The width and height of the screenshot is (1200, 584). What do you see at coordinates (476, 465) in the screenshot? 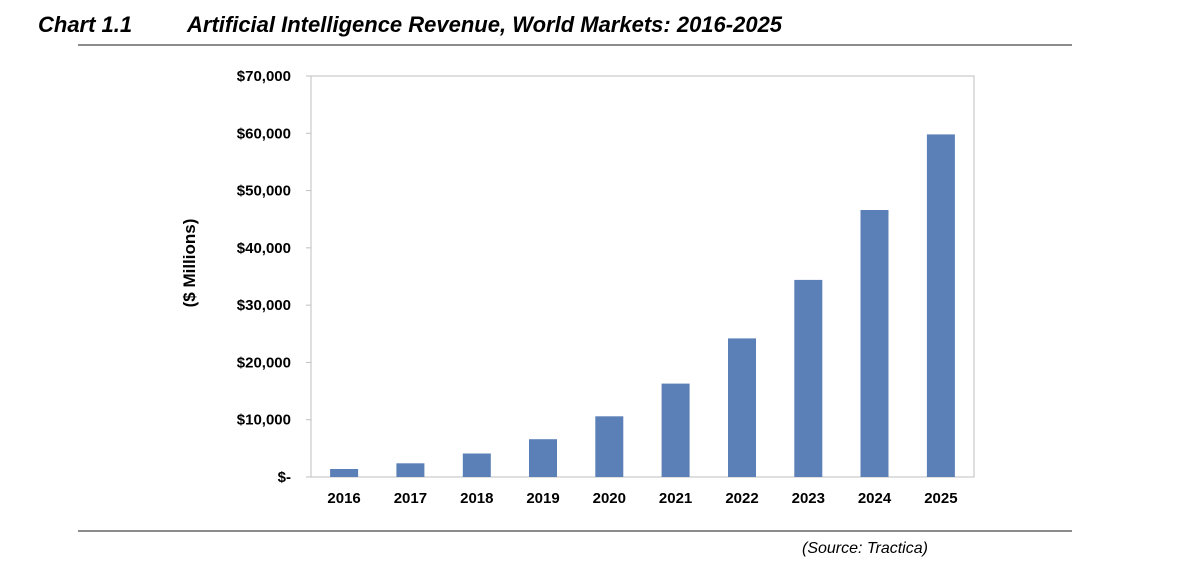
I see `bar-2018` at bounding box center [476, 465].